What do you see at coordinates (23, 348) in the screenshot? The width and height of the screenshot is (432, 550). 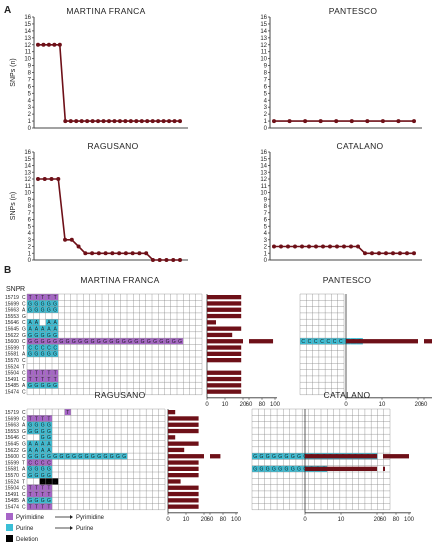 I see `reference-base: T` at bounding box center [23, 348].